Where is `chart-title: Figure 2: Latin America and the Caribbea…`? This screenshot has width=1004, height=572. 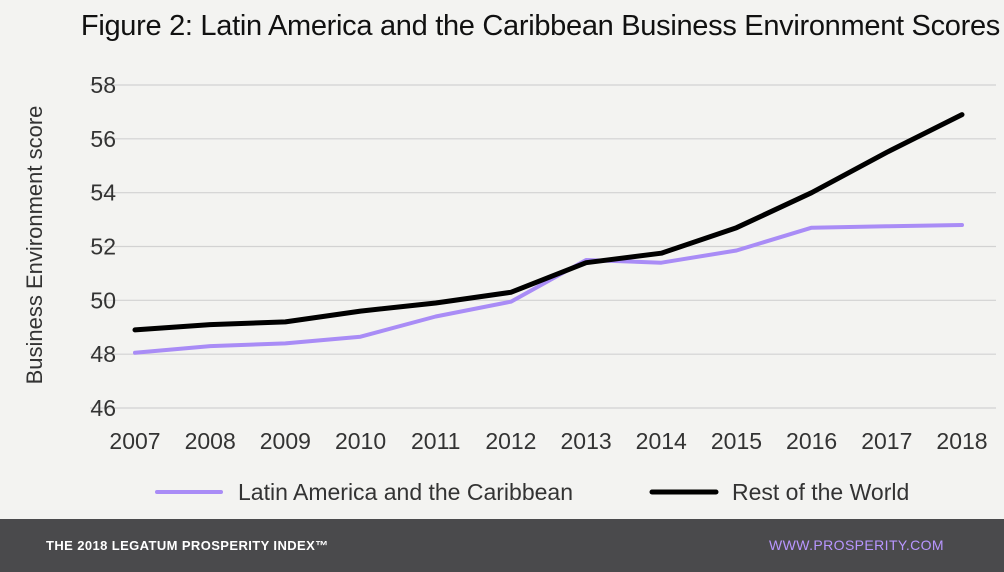
chart-title: Figure 2: Latin America and the Caribbea… is located at coordinates (540, 26).